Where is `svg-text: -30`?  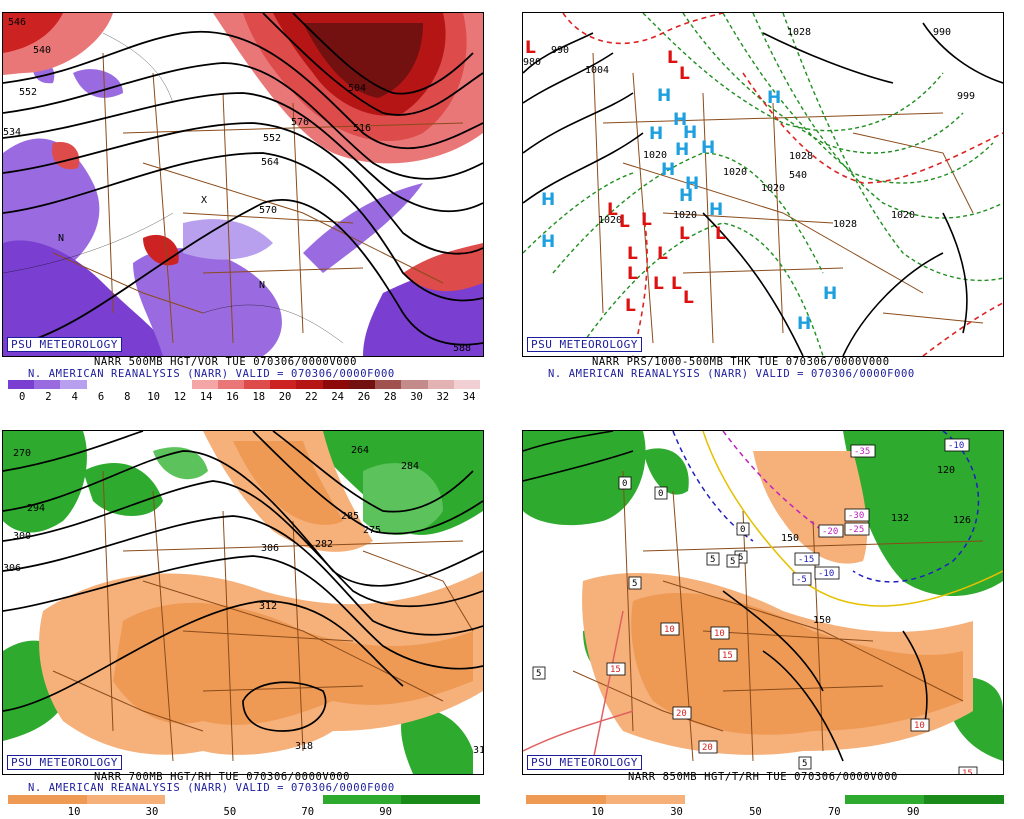
svg-text: -30 is located at coordinates (856, 516).